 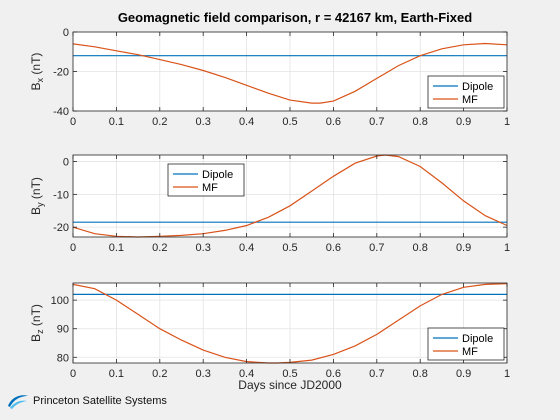 What do you see at coordinates (63, 358) in the screenshot?
I see `y-tick-label: 80` at bounding box center [63, 358].